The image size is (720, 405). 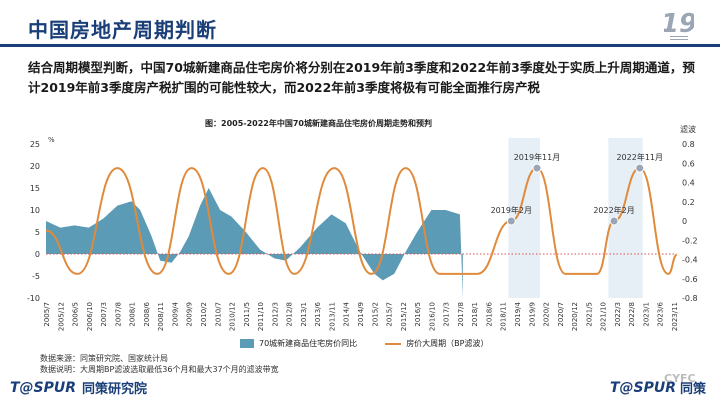 I want to click on legend-label-price: 70城新建商品住宅房价同比, so click(x=308, y=343).